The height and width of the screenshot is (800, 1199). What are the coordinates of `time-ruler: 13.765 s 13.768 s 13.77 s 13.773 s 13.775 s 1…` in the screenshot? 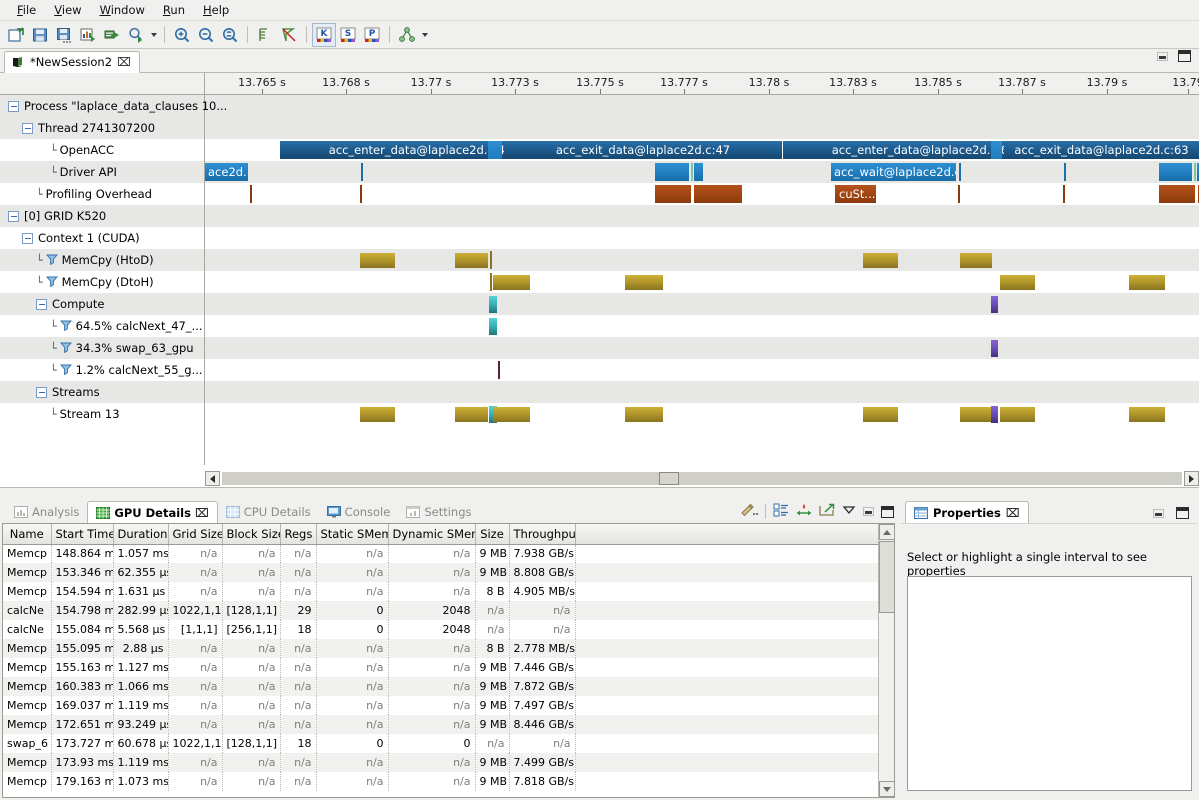 It's located at (599, 84).